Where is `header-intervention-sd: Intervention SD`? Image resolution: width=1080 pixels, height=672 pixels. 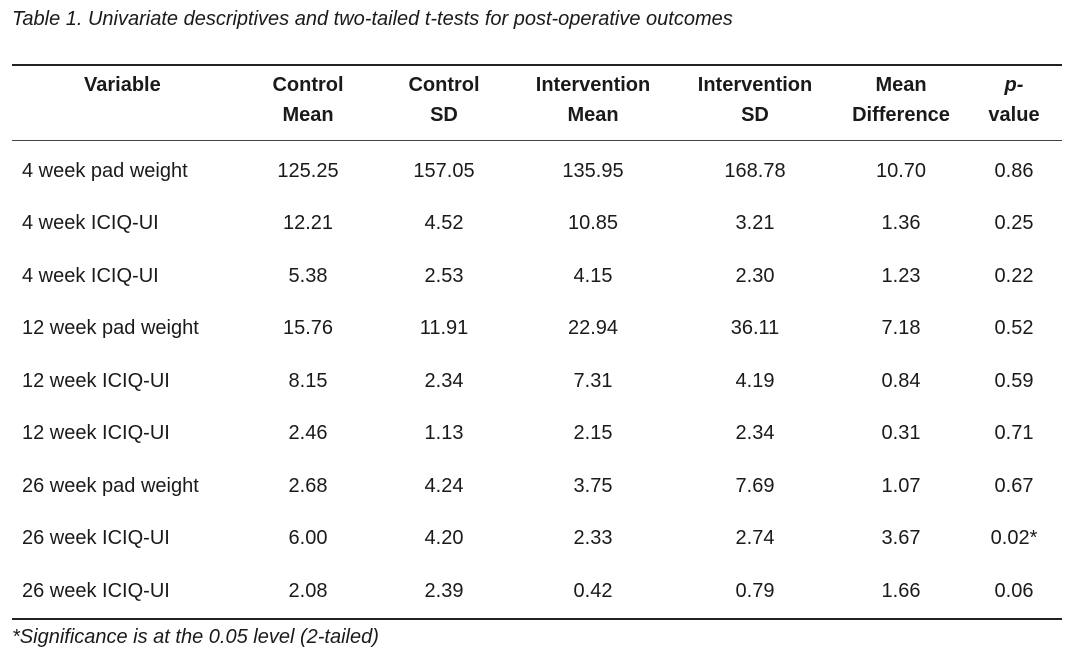
header-intervention-sd: Intervention SD is located at coordinates (755, 103).